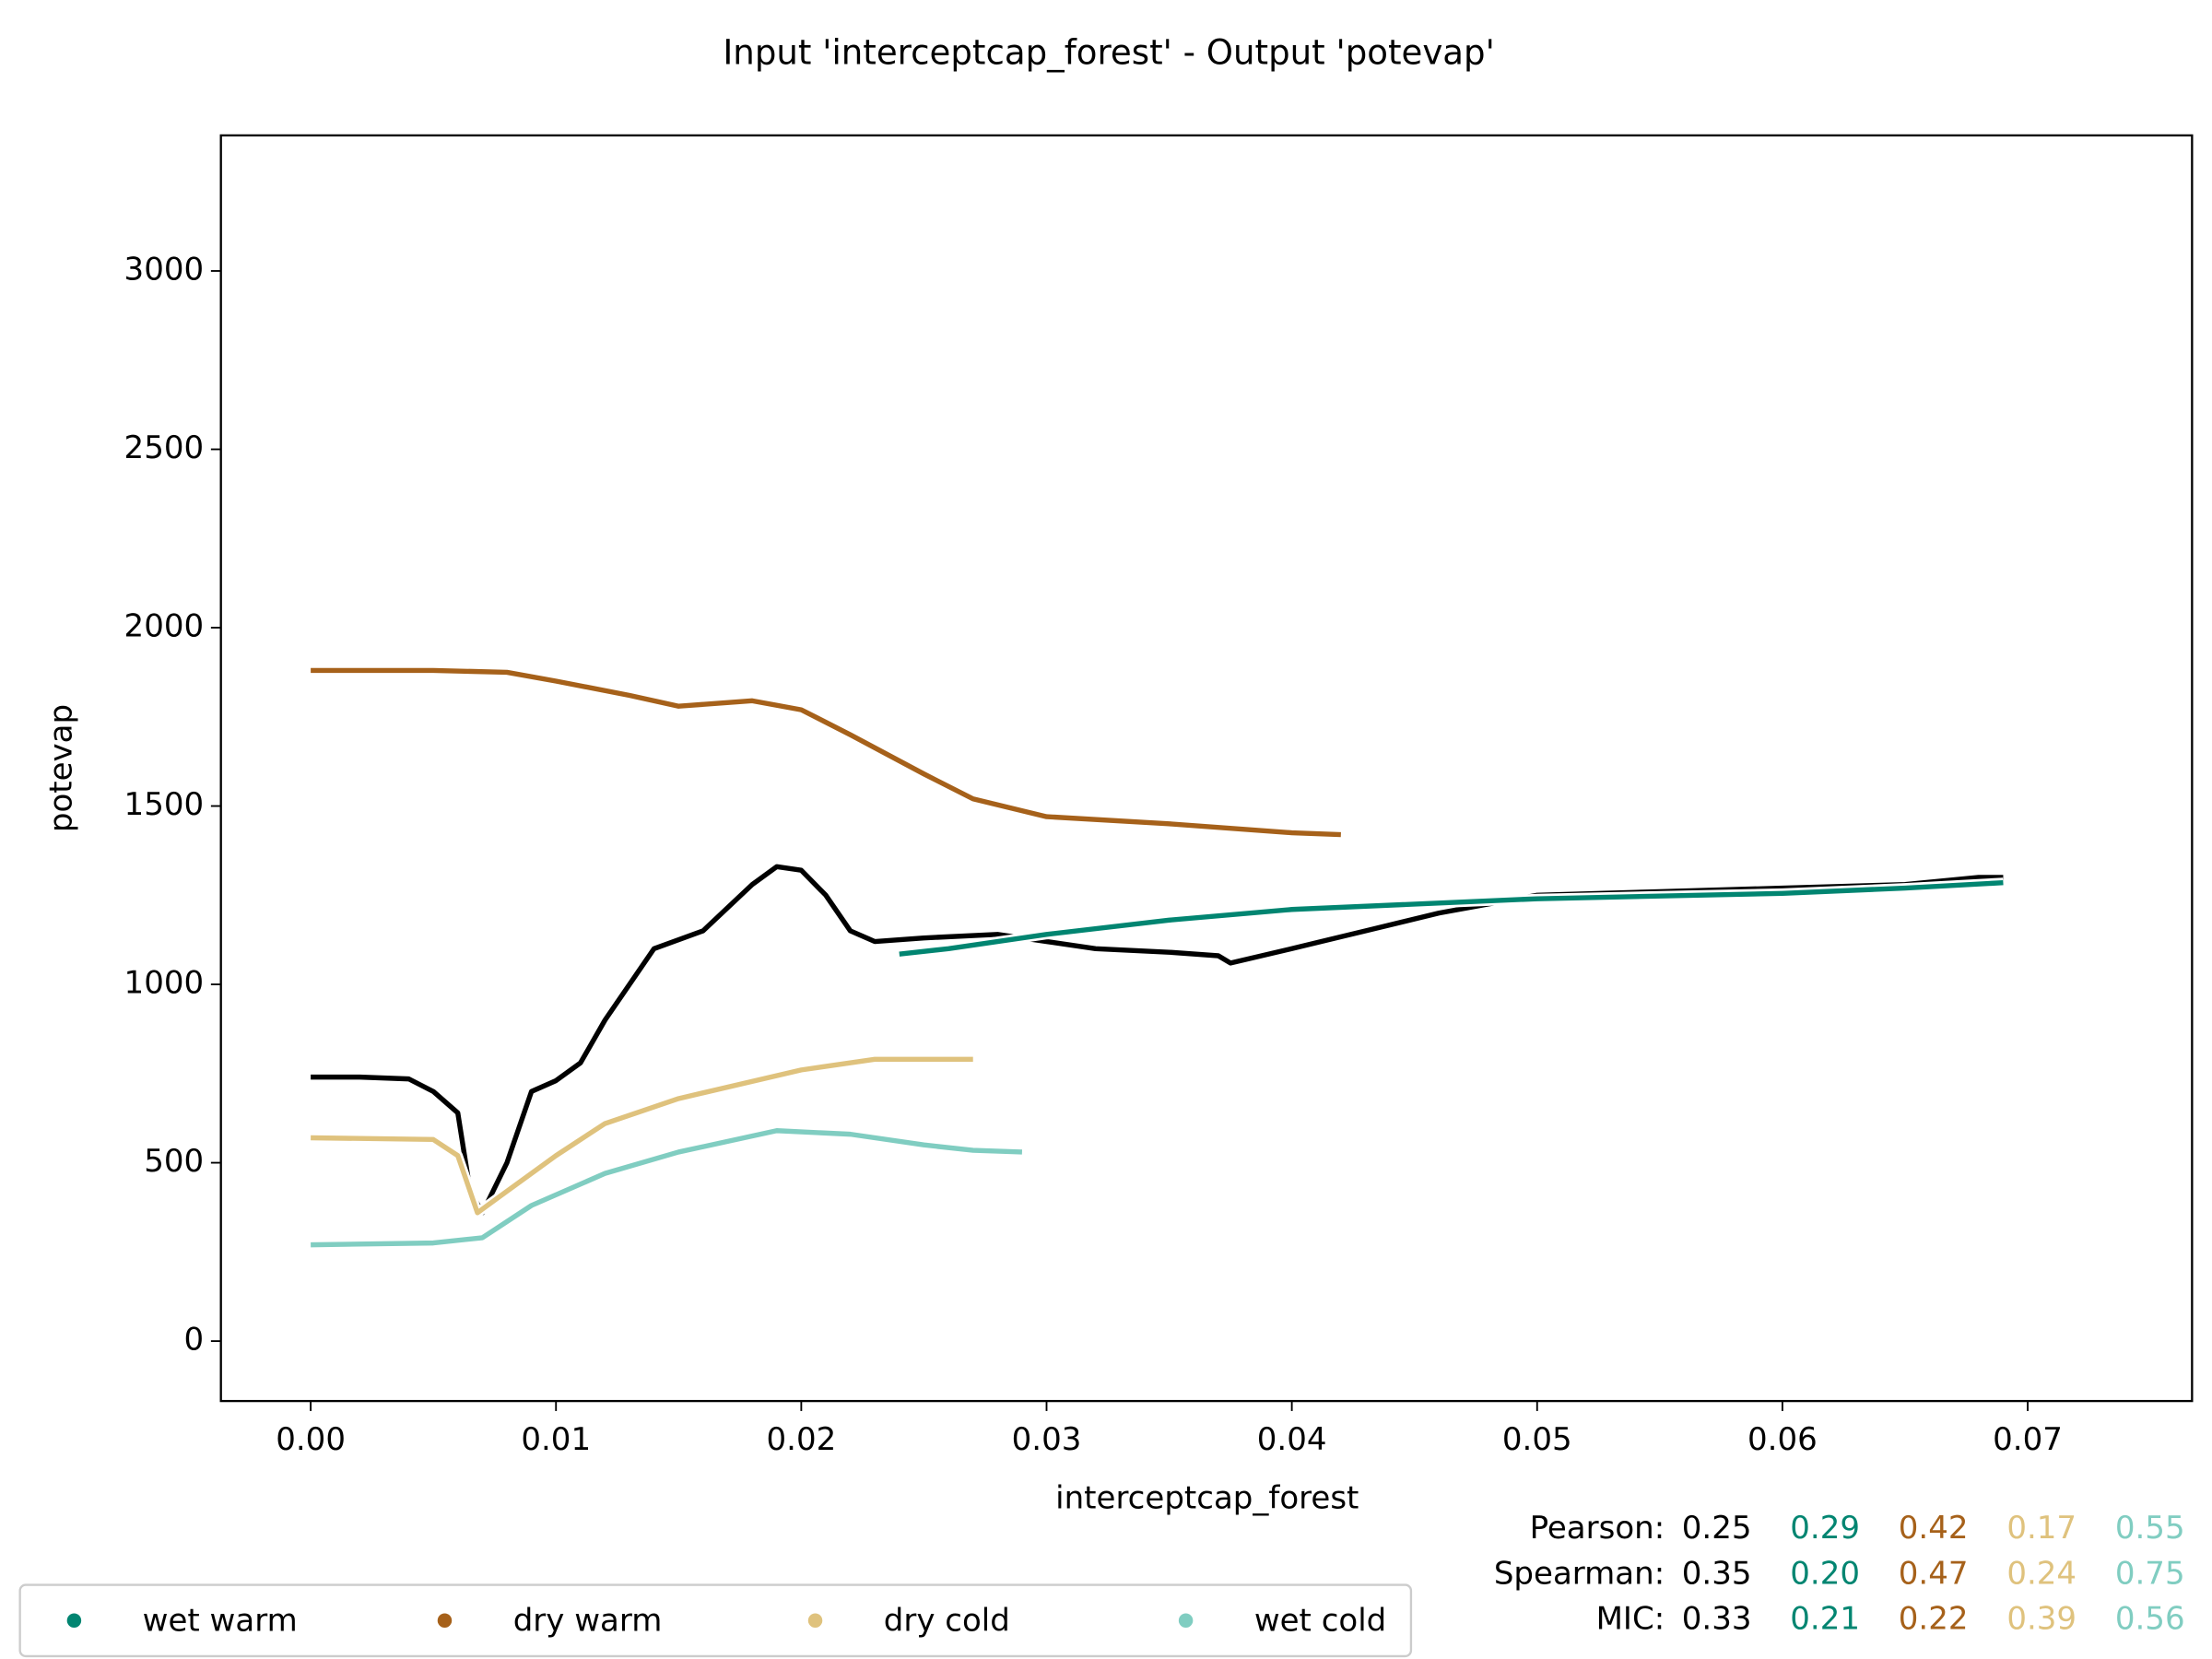  I want to click on x-tick-label: 0.05, so click(1537, 1439).